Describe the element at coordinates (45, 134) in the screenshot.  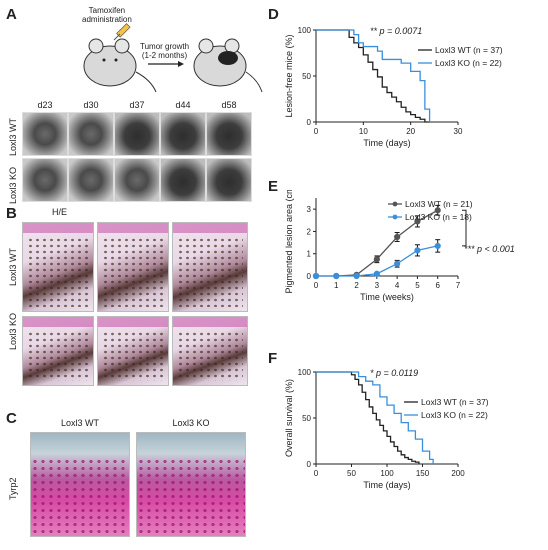
I see `photo-wt-d23` at that location.